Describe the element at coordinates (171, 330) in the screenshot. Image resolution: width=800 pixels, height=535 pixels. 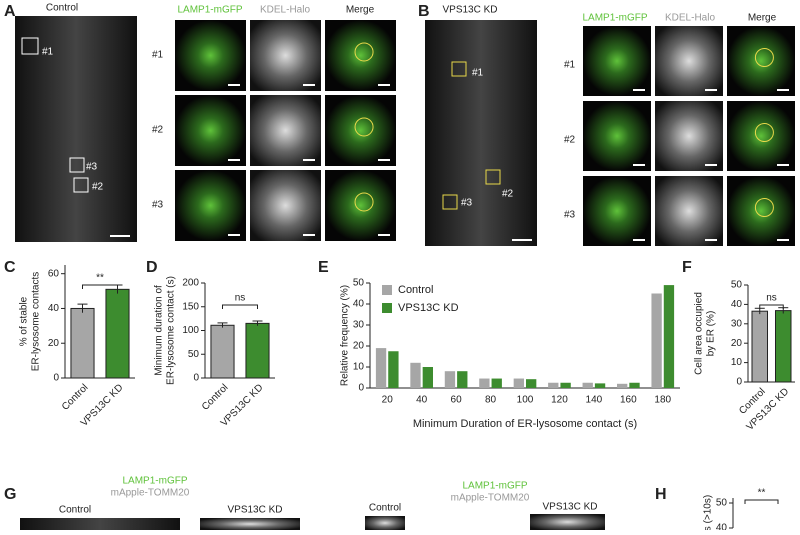
I see `y-axis-label: ER-lysosome contact (s)` at that location.